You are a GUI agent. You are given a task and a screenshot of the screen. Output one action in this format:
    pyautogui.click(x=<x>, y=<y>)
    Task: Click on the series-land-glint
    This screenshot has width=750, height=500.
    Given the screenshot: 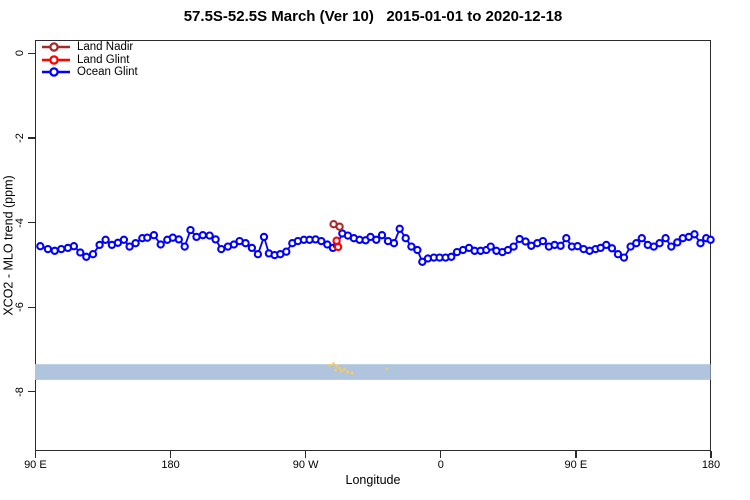 What is the action you would take?
    pyautogui.click(x=337, y=243)
    